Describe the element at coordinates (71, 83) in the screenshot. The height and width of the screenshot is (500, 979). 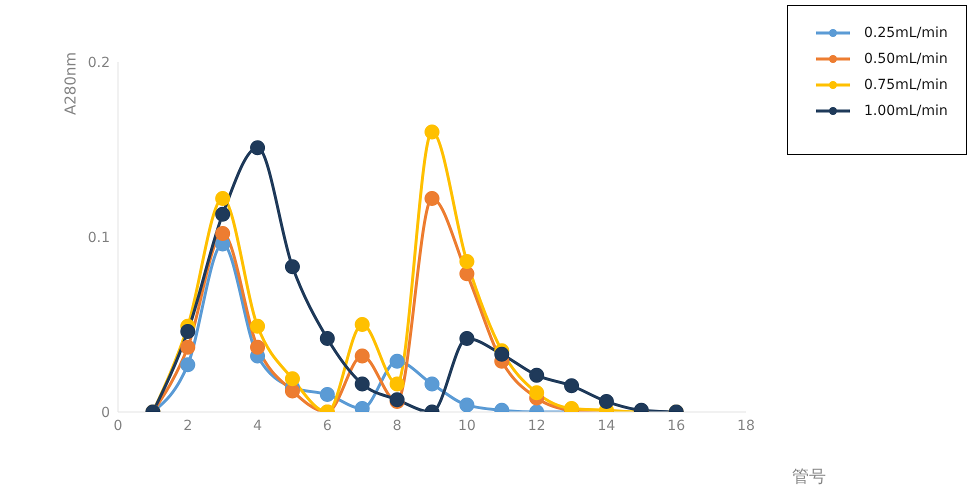
I see `y-axis-title: A280nm` at that location.